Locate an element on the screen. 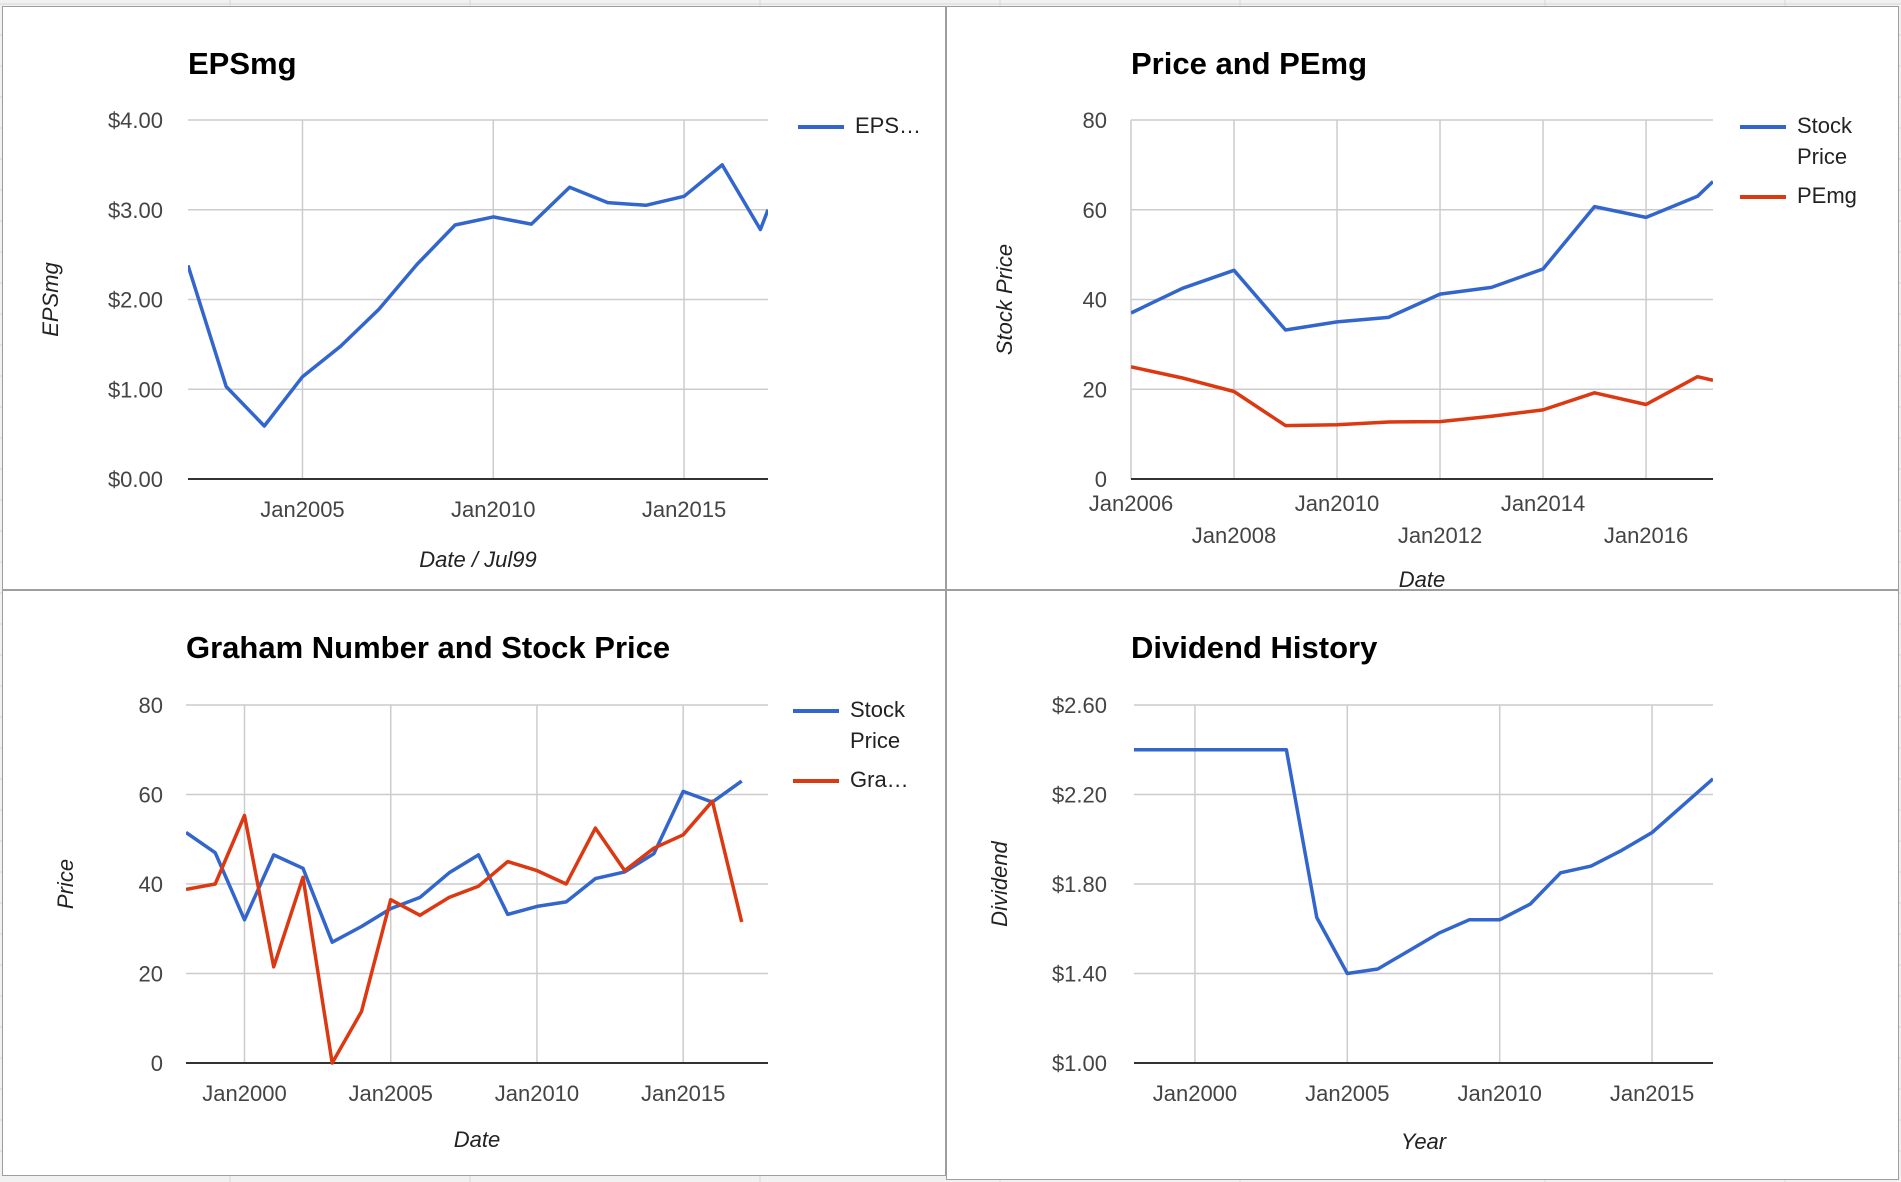 The height and width of the screenshot is (1182, 1901). y-axis-title: EPSmg is located at coordinates (50, 298).